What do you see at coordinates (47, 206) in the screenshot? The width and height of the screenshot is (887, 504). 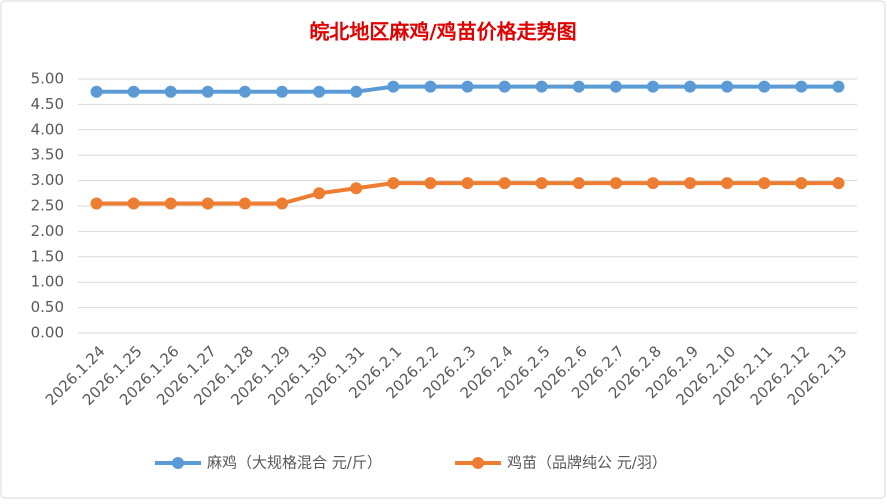 I see `y-tick-label: 2.50` at bounding box center [47, 206].